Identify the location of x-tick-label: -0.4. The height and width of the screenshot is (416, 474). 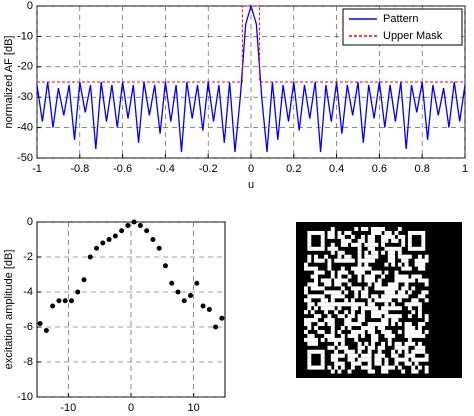
(165, 169).